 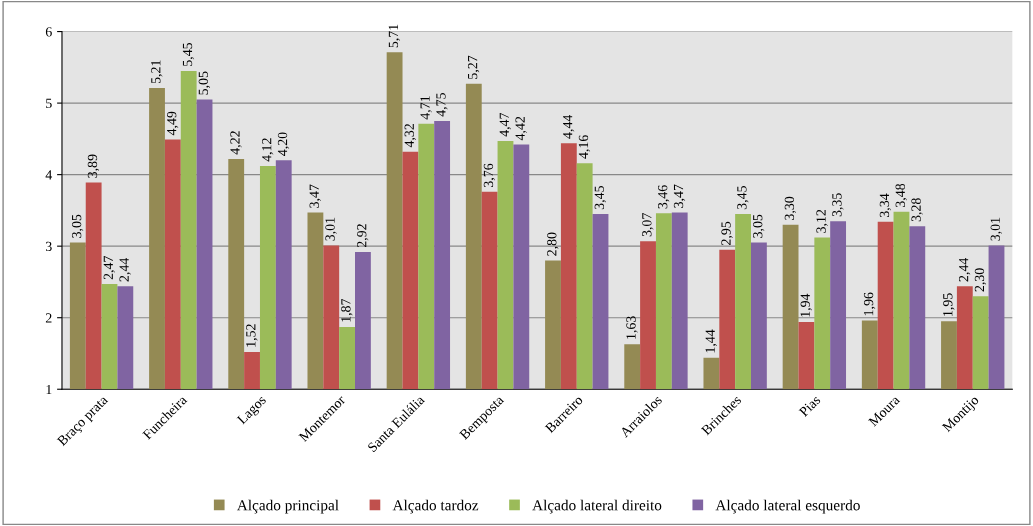 I want to click on data-label: 4,42, so click(x=521, y=128).